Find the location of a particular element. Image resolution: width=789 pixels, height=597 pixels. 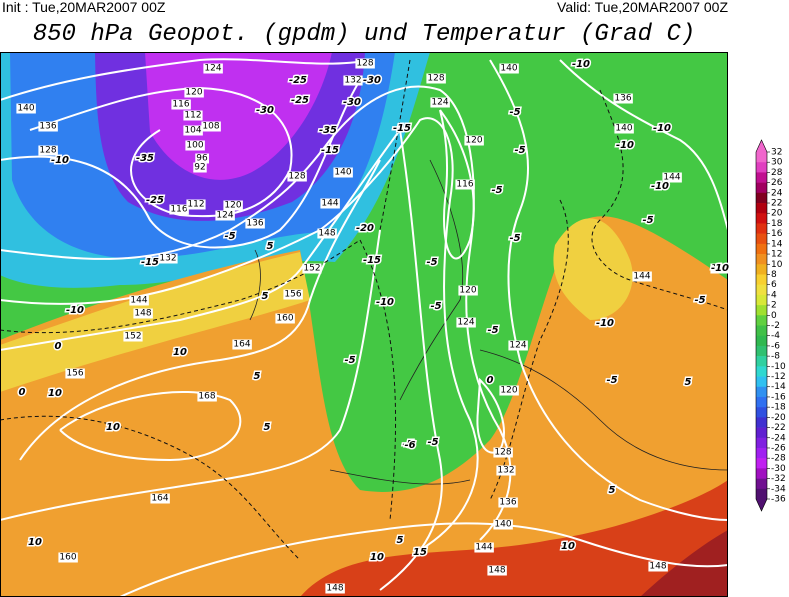

colorbar-top-arrow is located at coordinates (761, 146).